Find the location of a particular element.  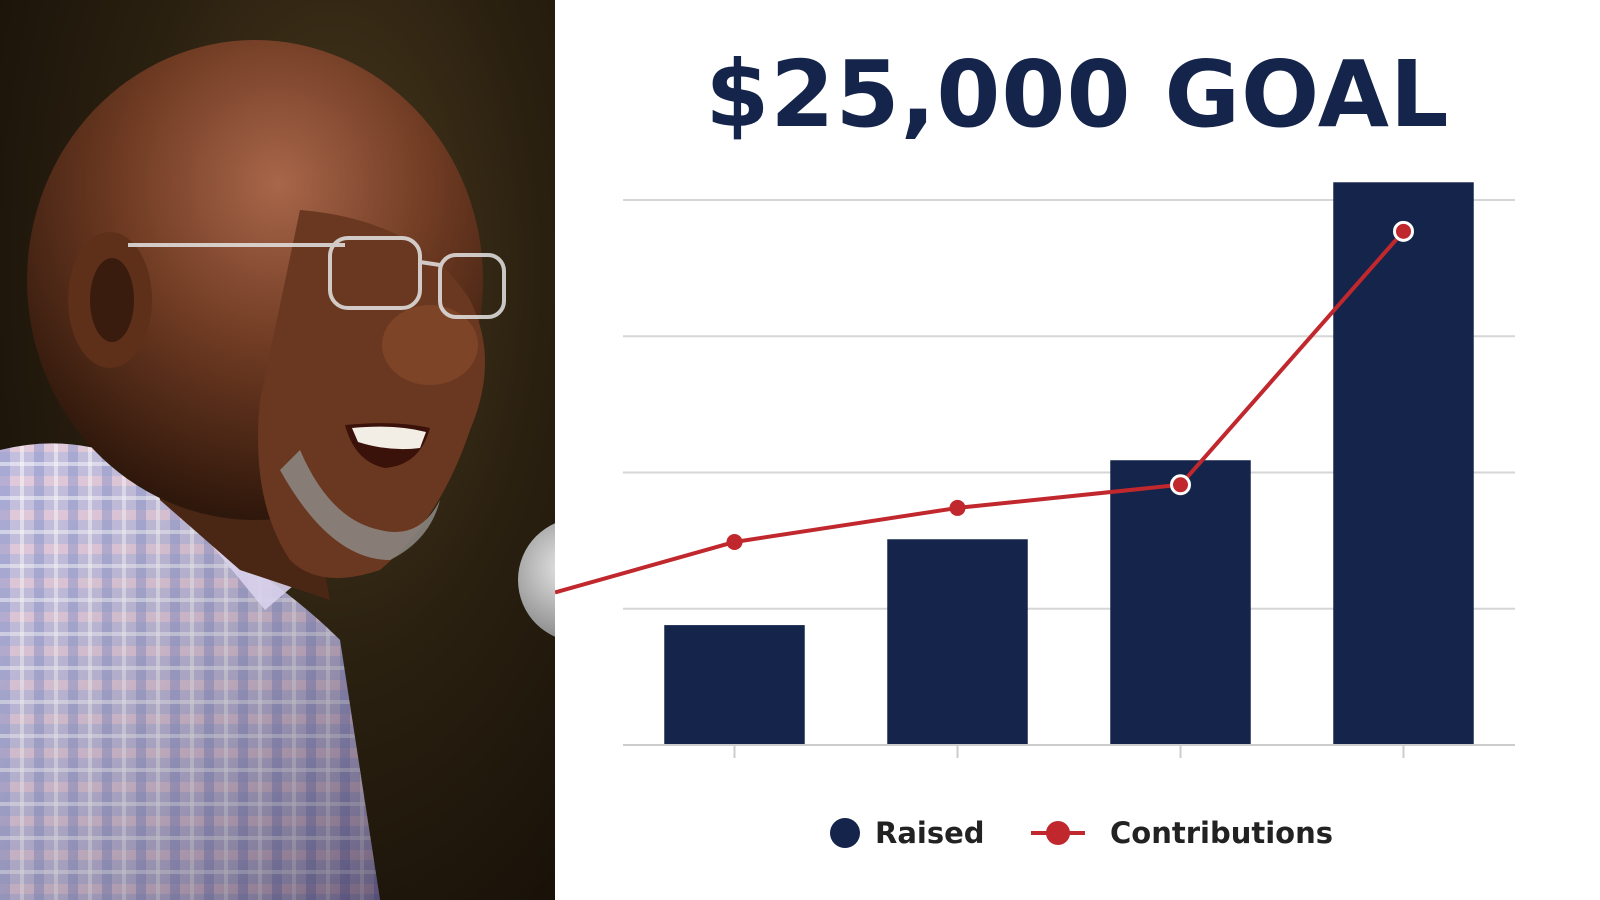

legend-label-contributions: Contributions is located at coordinates (1221, 833).